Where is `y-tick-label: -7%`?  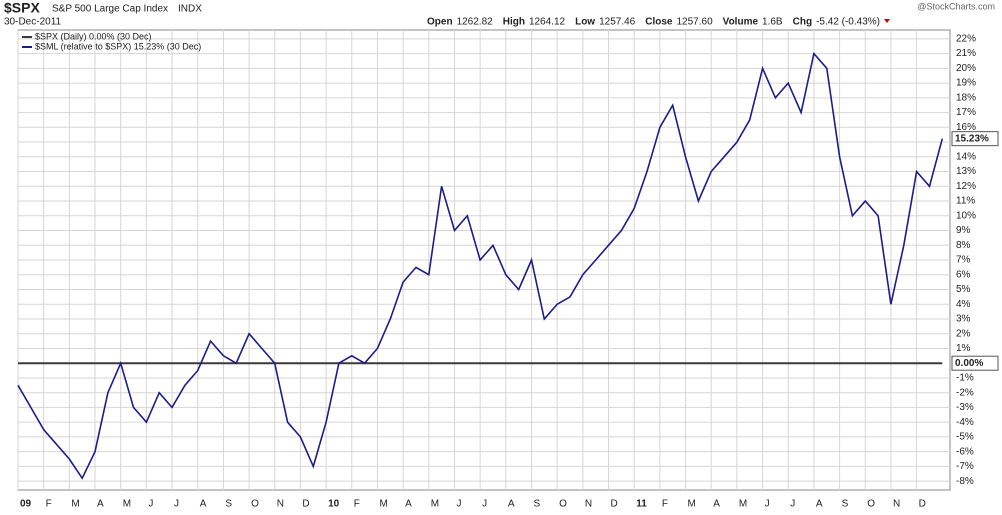 y-tick-label: -7% is located at coordinates (965, 466).